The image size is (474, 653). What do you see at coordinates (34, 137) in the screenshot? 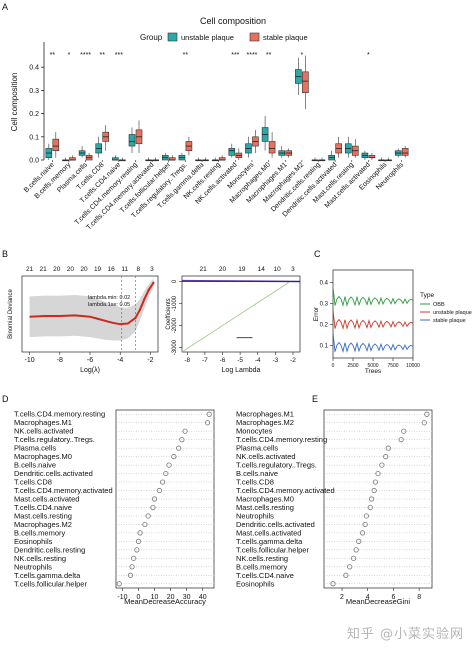
I see `y-tick-label: 0.1` at bounding box center [34, 137].